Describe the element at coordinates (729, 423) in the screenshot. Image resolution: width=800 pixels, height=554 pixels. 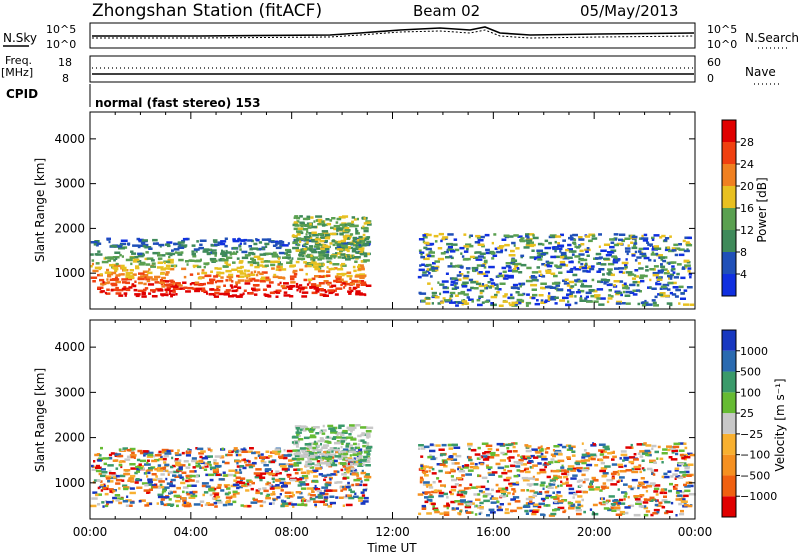
I see `velocity-colorbar-frame` at that location.